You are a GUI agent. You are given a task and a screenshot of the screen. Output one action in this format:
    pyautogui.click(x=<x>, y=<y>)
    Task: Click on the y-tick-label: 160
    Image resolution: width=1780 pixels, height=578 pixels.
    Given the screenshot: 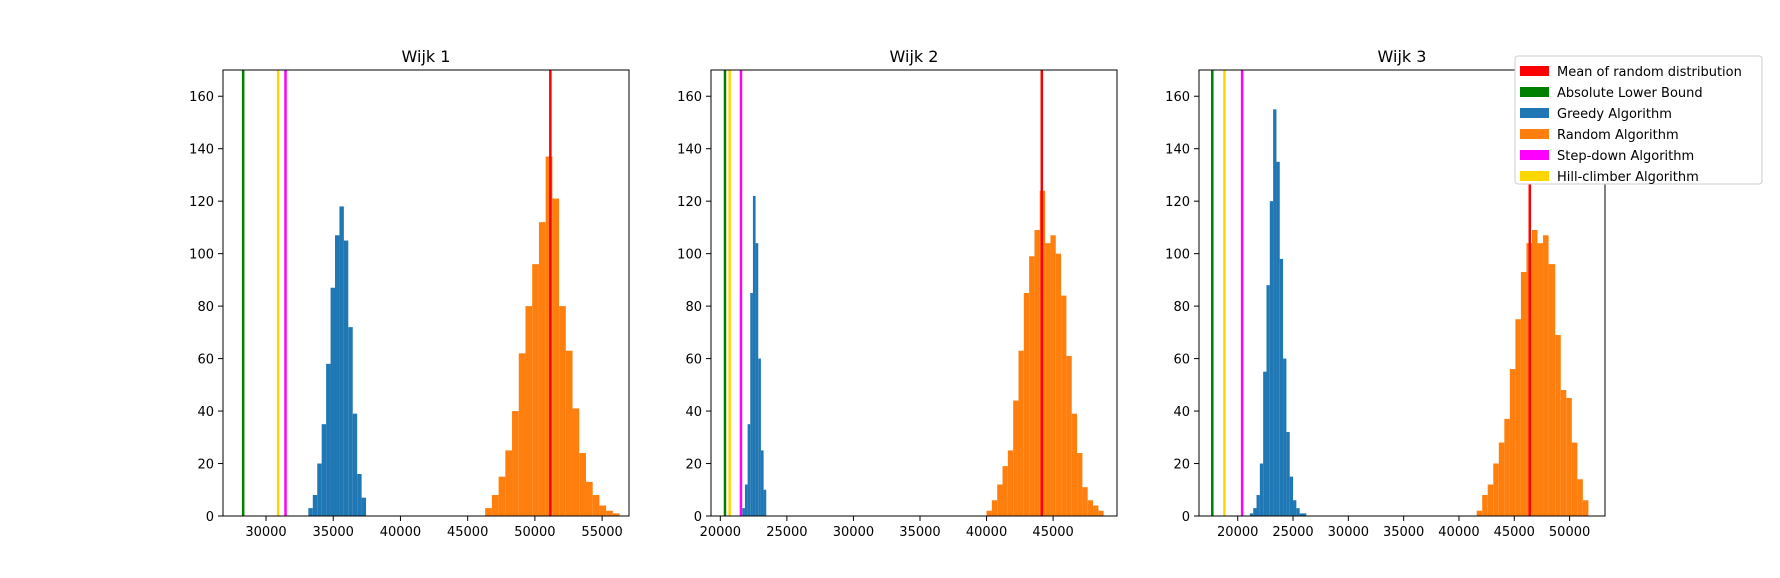 What is the action you would take?
    pyautogui.click(x=1177, y=97)
    